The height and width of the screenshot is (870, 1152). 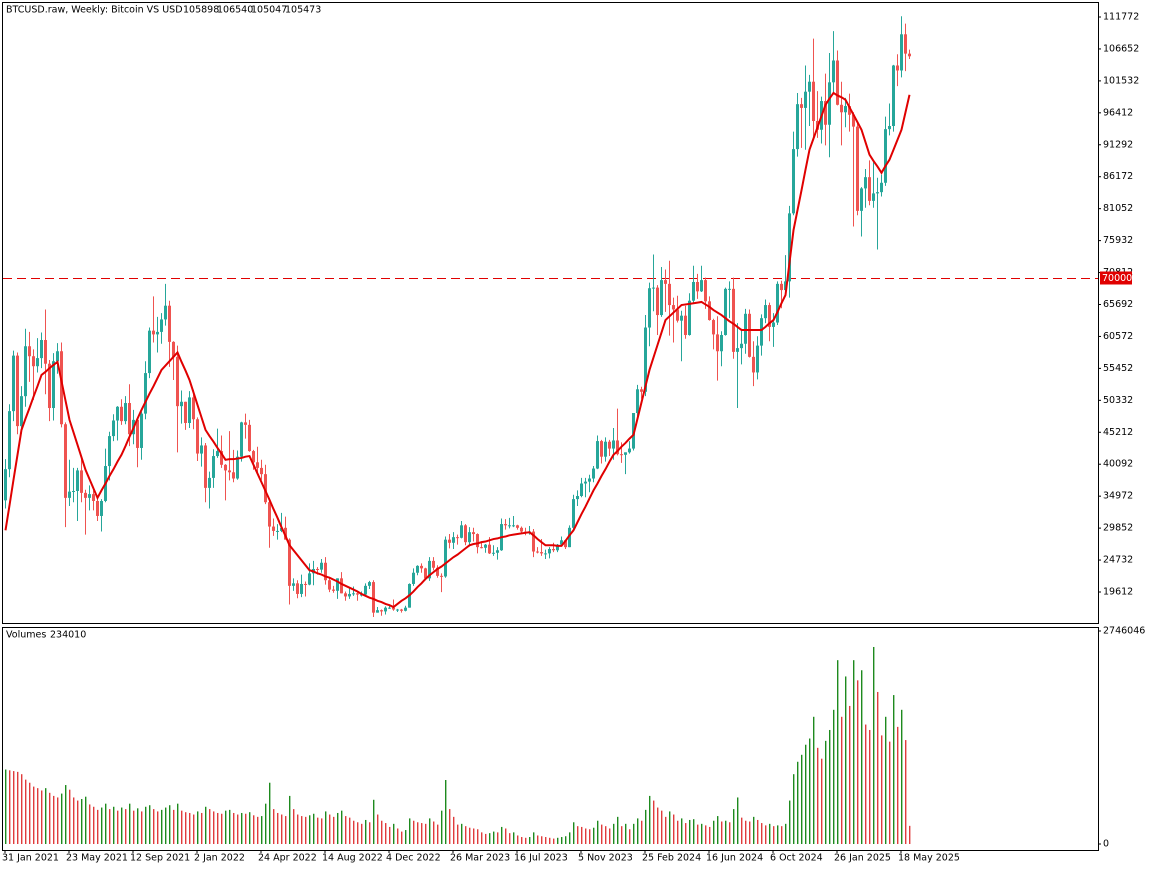 What do you see at coordinates (26, 635) in the screenshot?
I see `volume-title: Volumes` at bounding box center [26, 635].